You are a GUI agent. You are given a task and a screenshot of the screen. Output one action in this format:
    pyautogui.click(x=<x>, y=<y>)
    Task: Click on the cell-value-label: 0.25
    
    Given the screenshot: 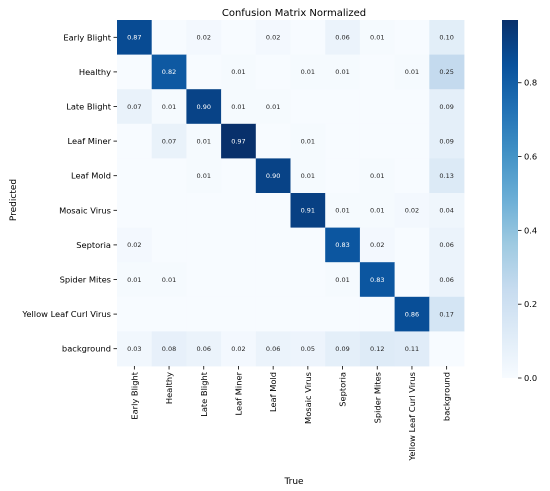 What is the action you would take?
    pyautogui.click(x=446, y=72)
    